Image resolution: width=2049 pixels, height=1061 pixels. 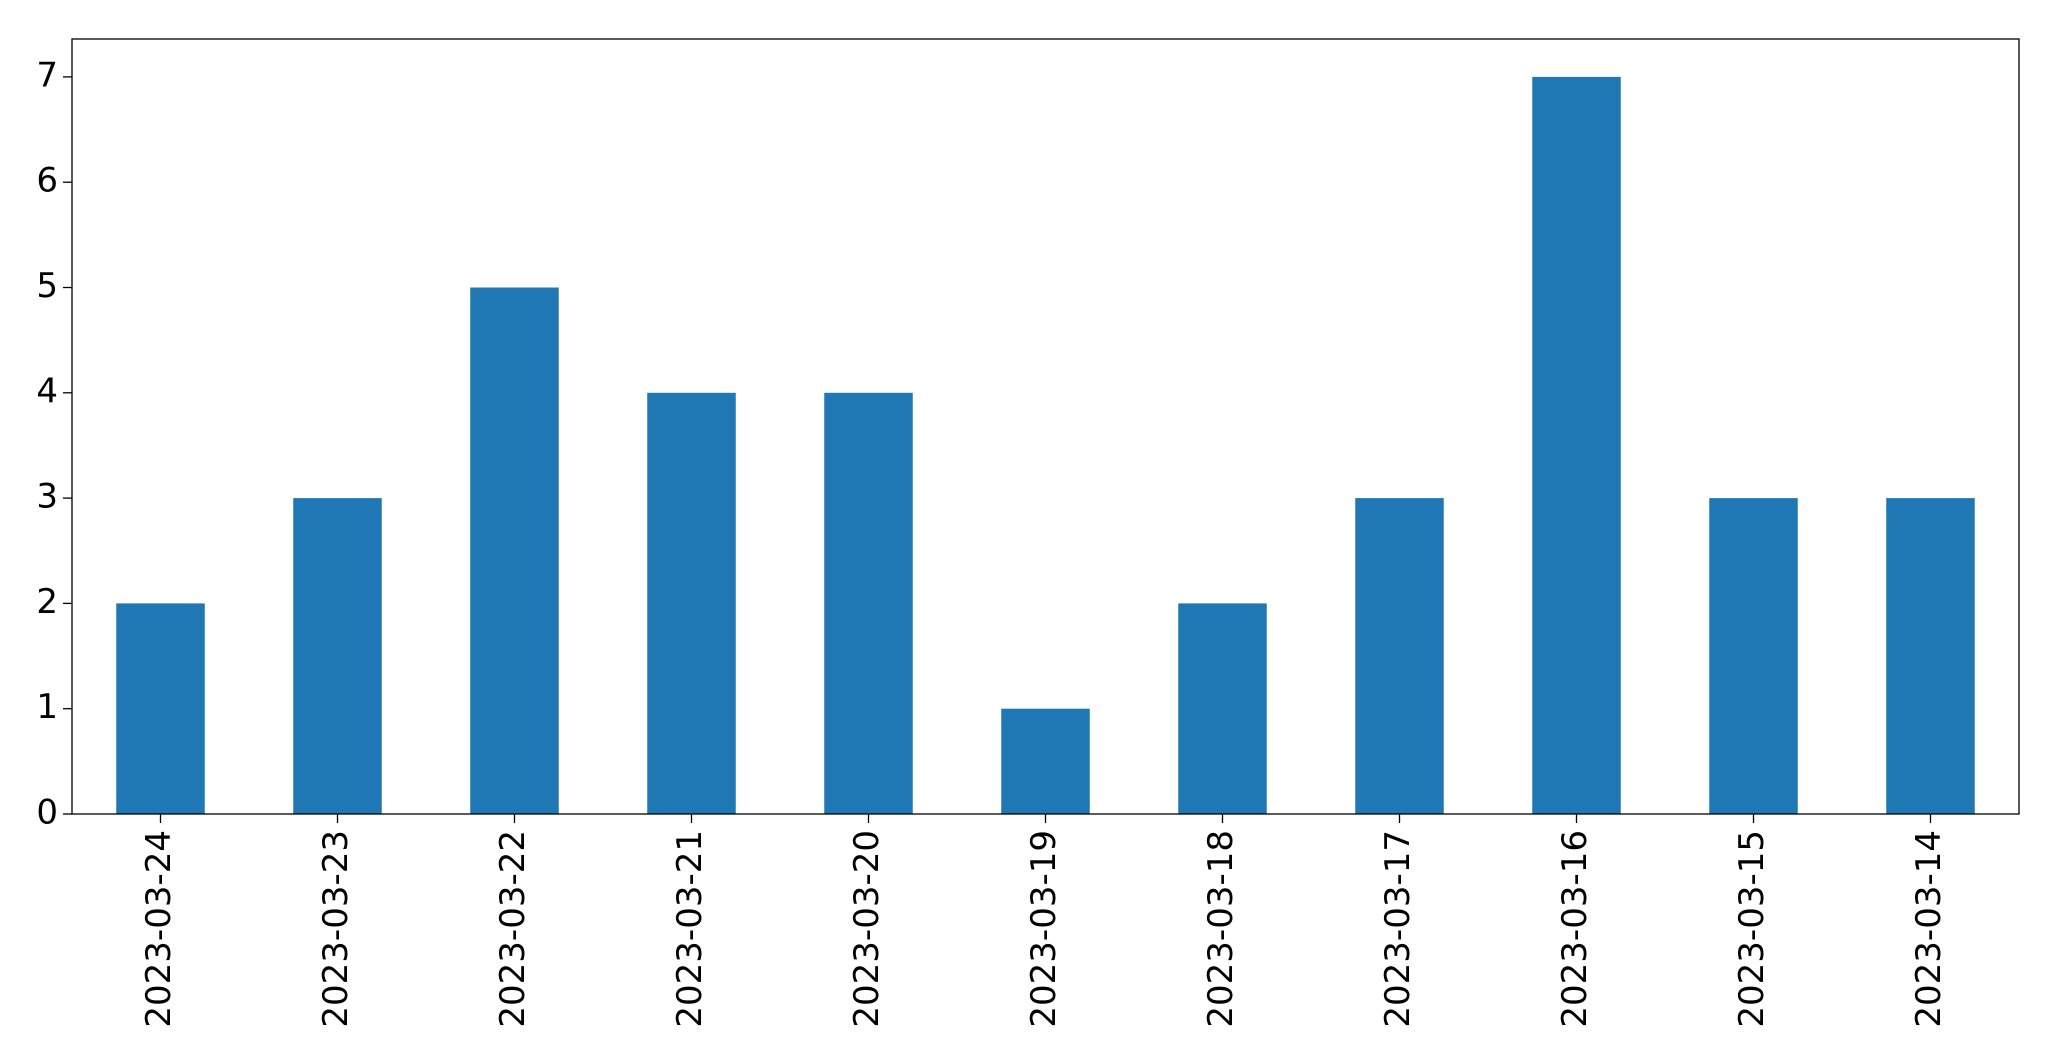 What do you see at coordinates (47, 813) in the screenshot?
I see `y-tick-label: 0` at bounding box center [47, 813].